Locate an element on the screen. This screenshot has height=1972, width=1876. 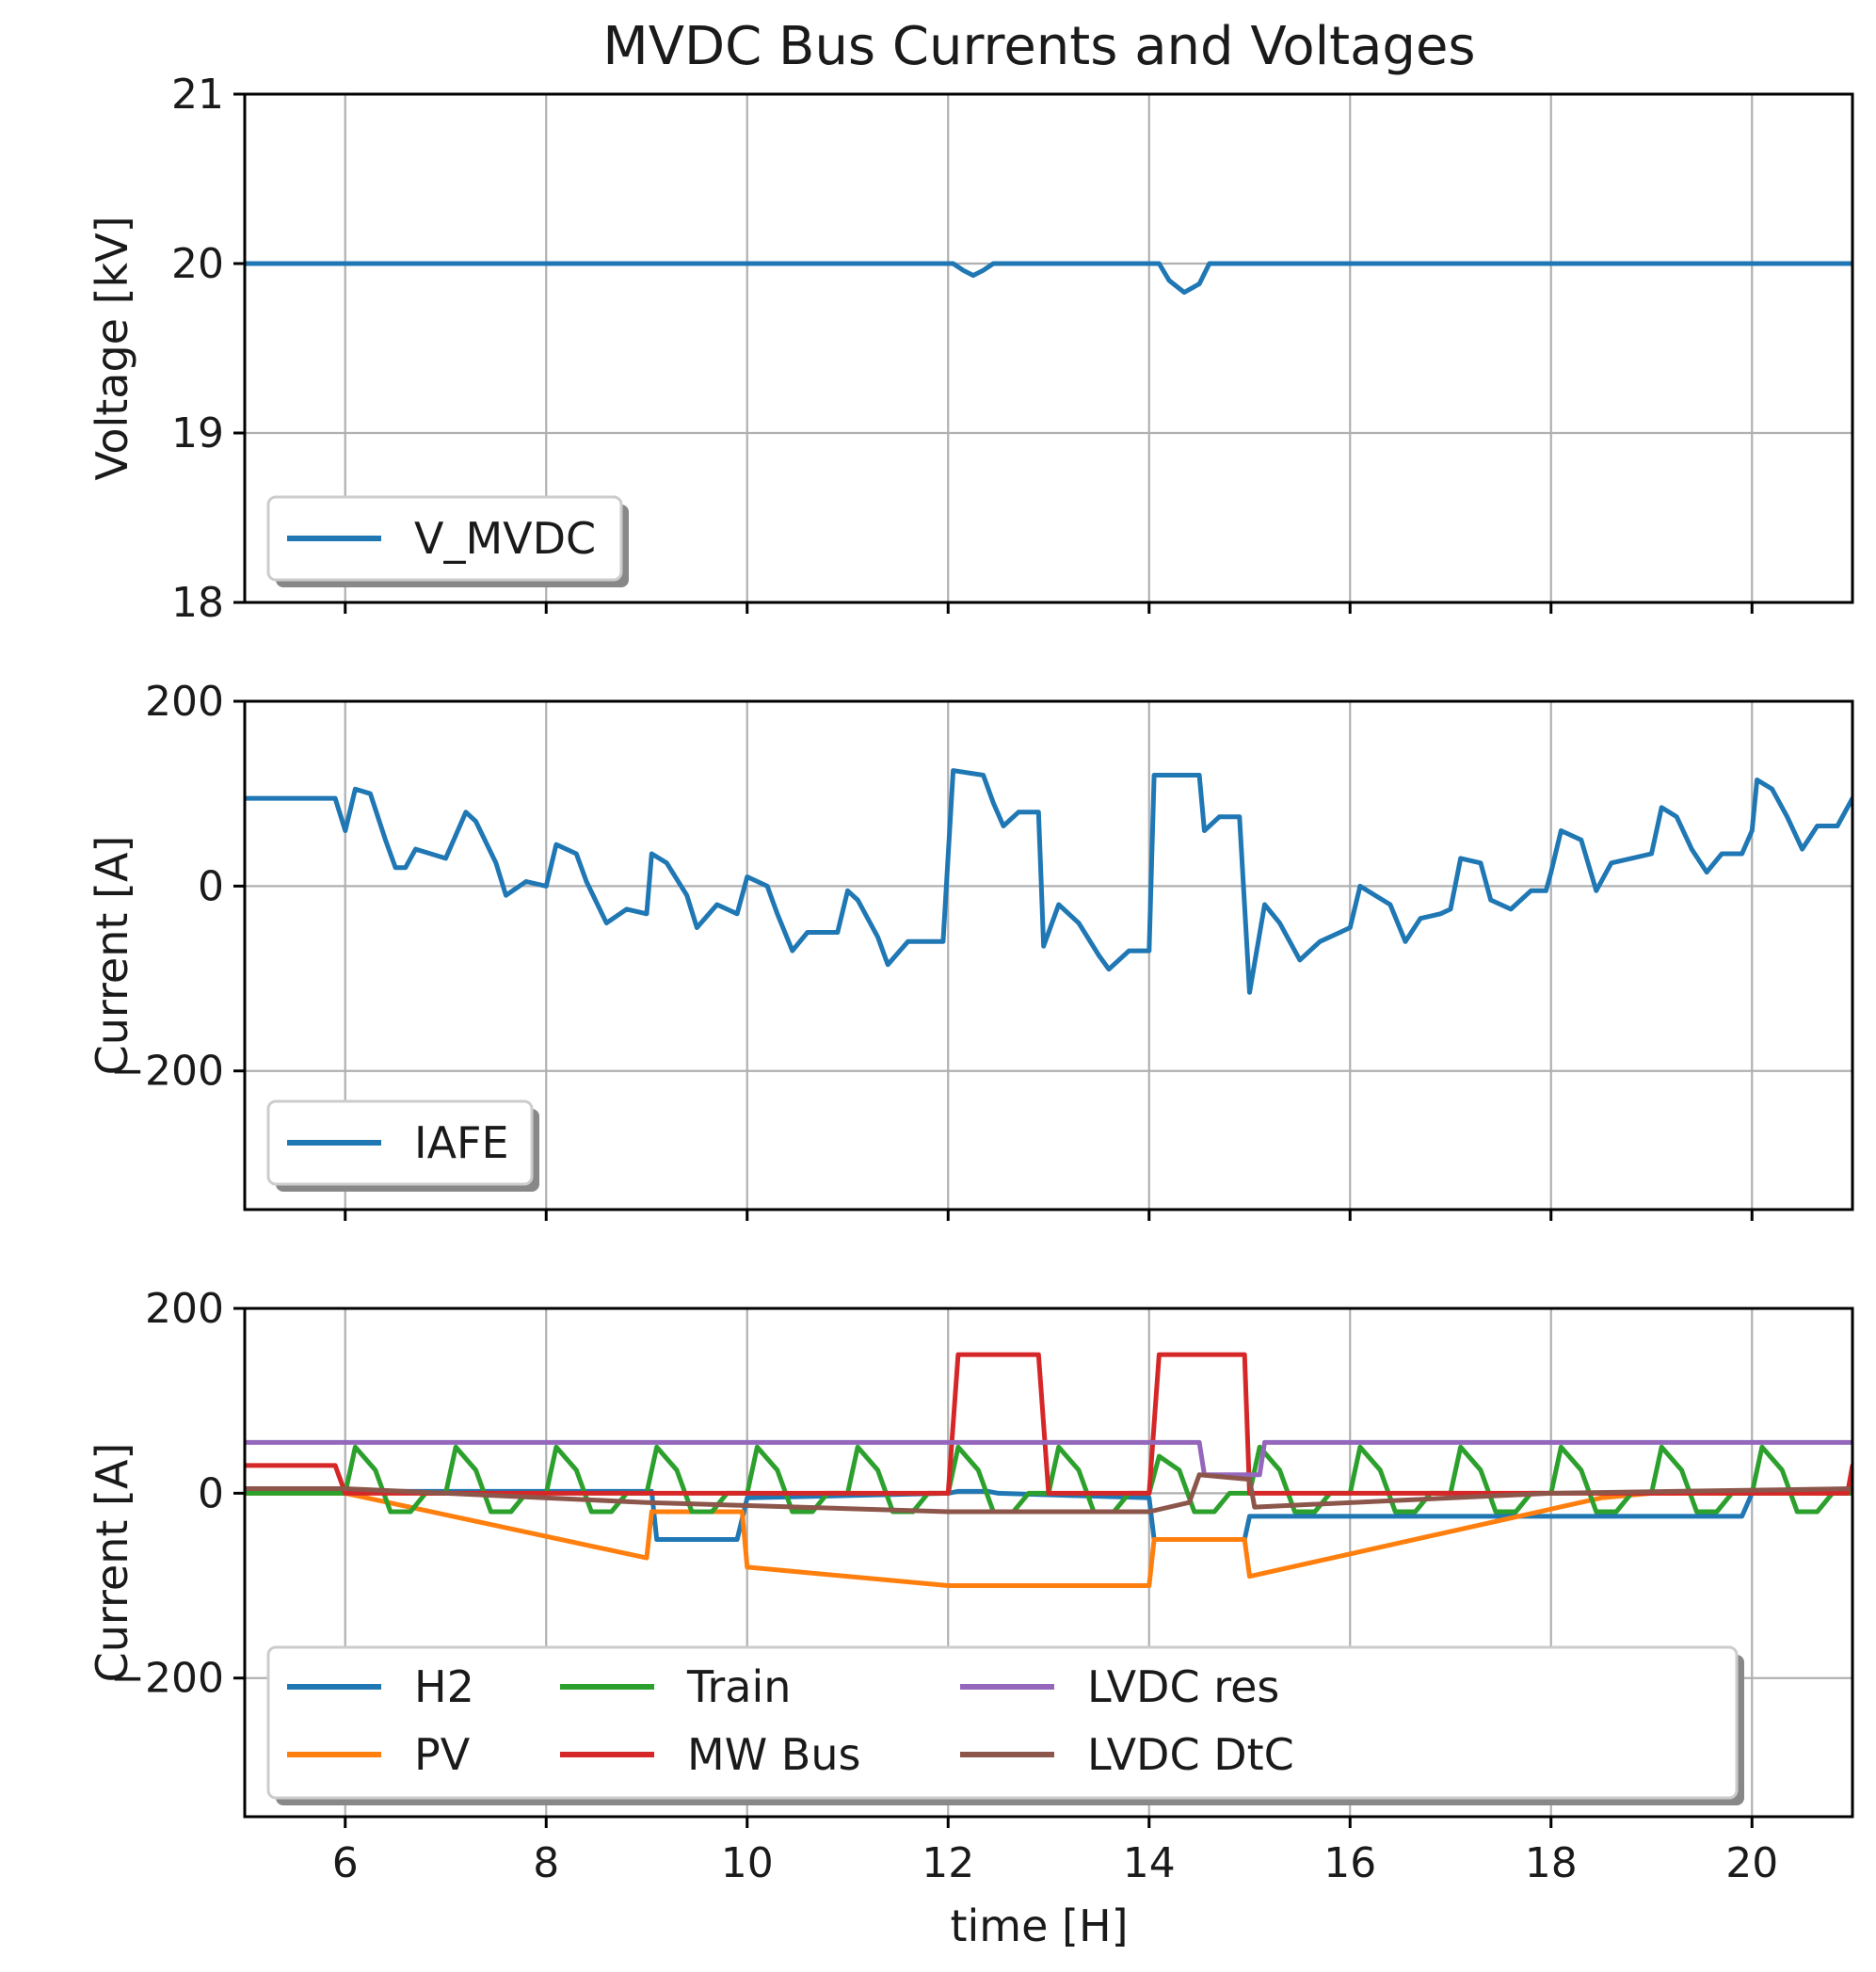
series-line-pv is located at coordinates (1048, 1539).